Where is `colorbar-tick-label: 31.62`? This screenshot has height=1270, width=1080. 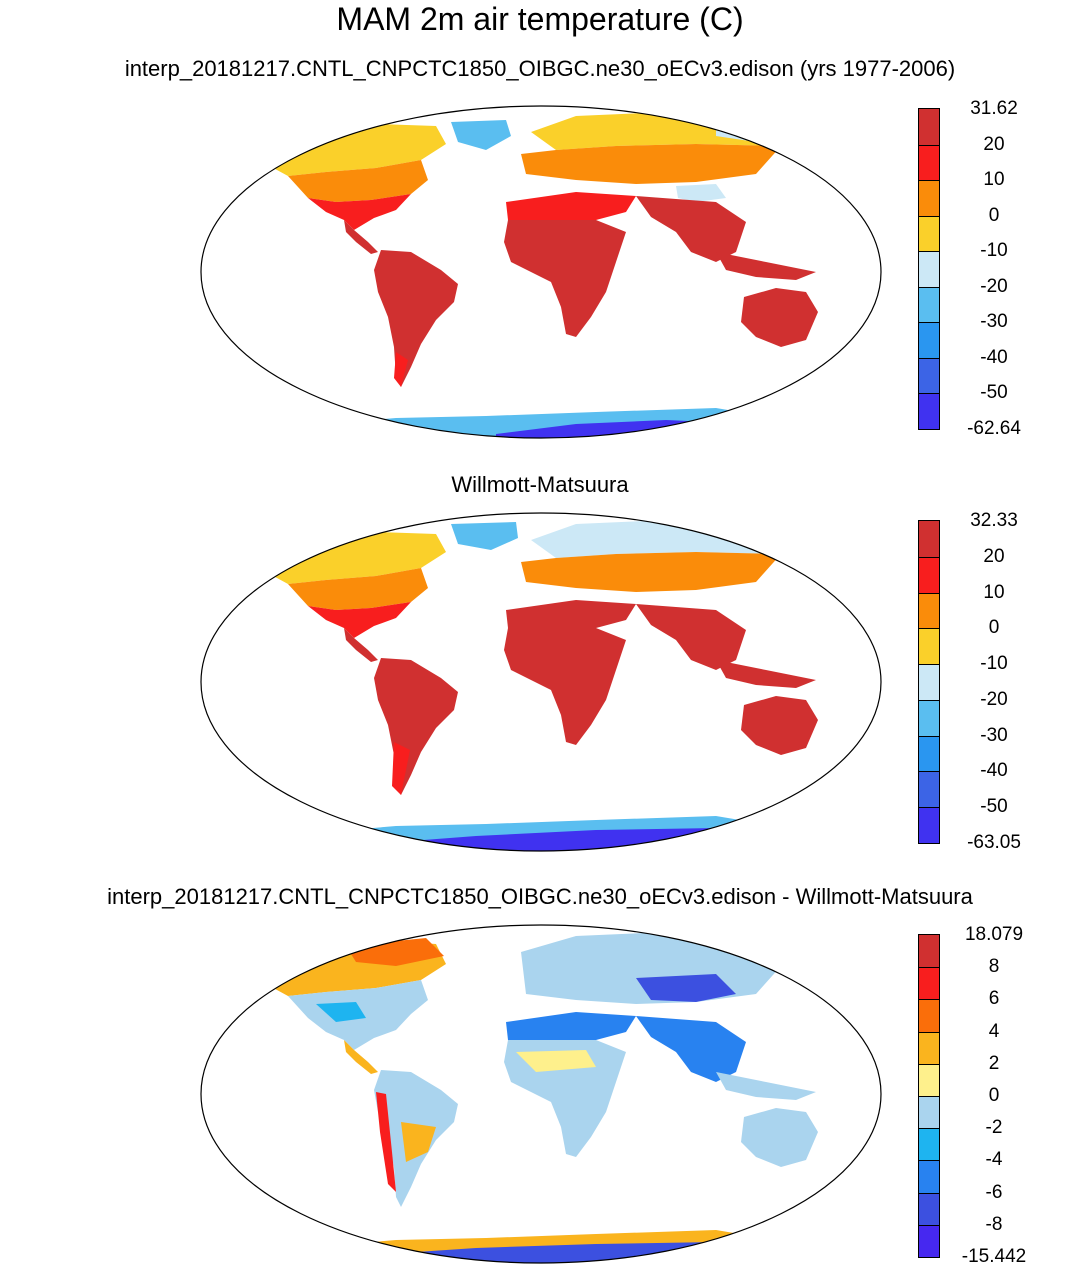
colorbar-tick-label: 31.62 is located at coordinates (994, 108).